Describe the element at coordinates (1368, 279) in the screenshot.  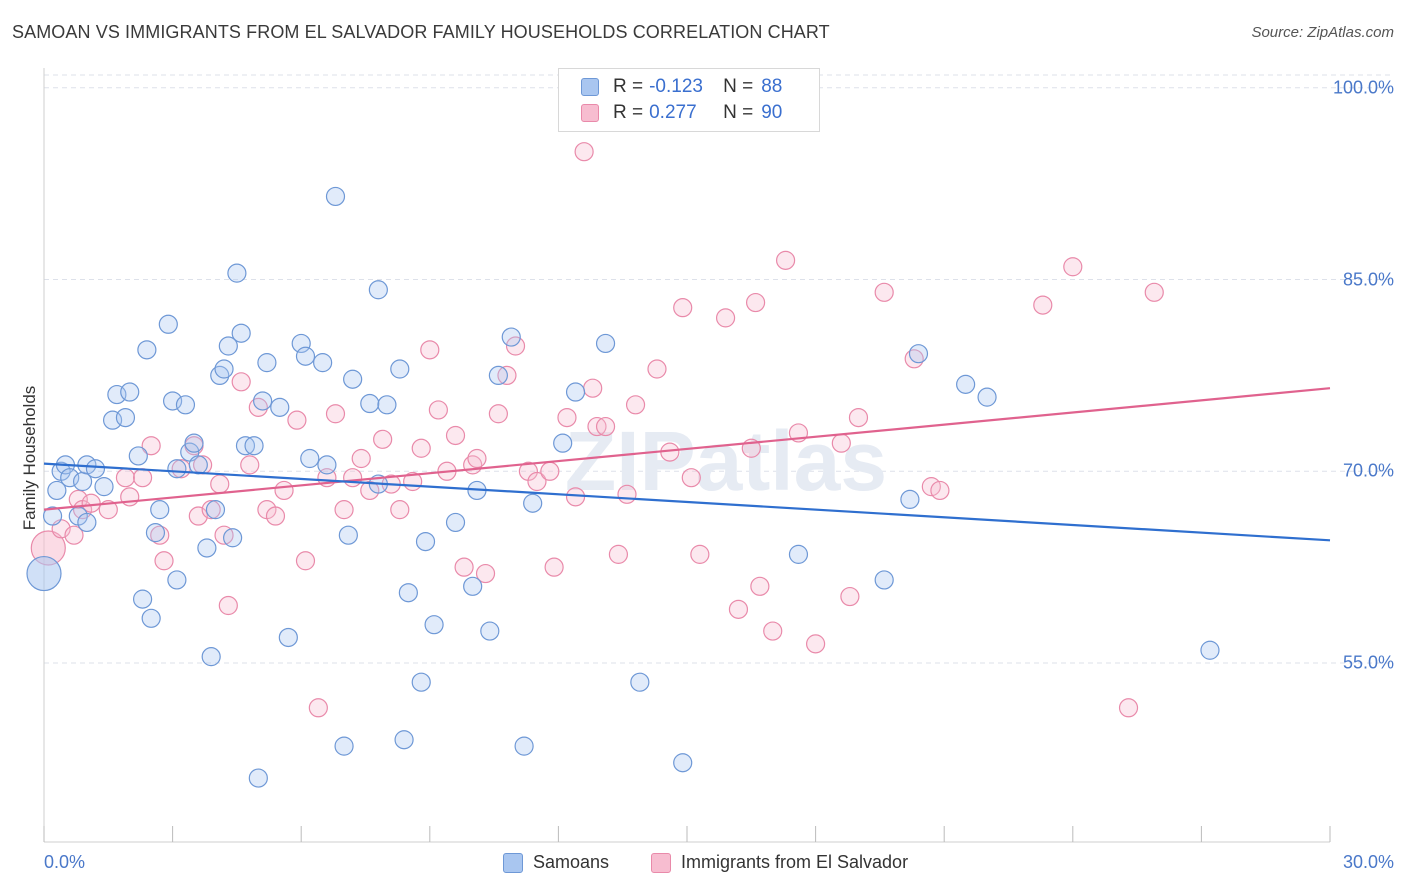
I see `y-tick-label: 85.0%` at that location.